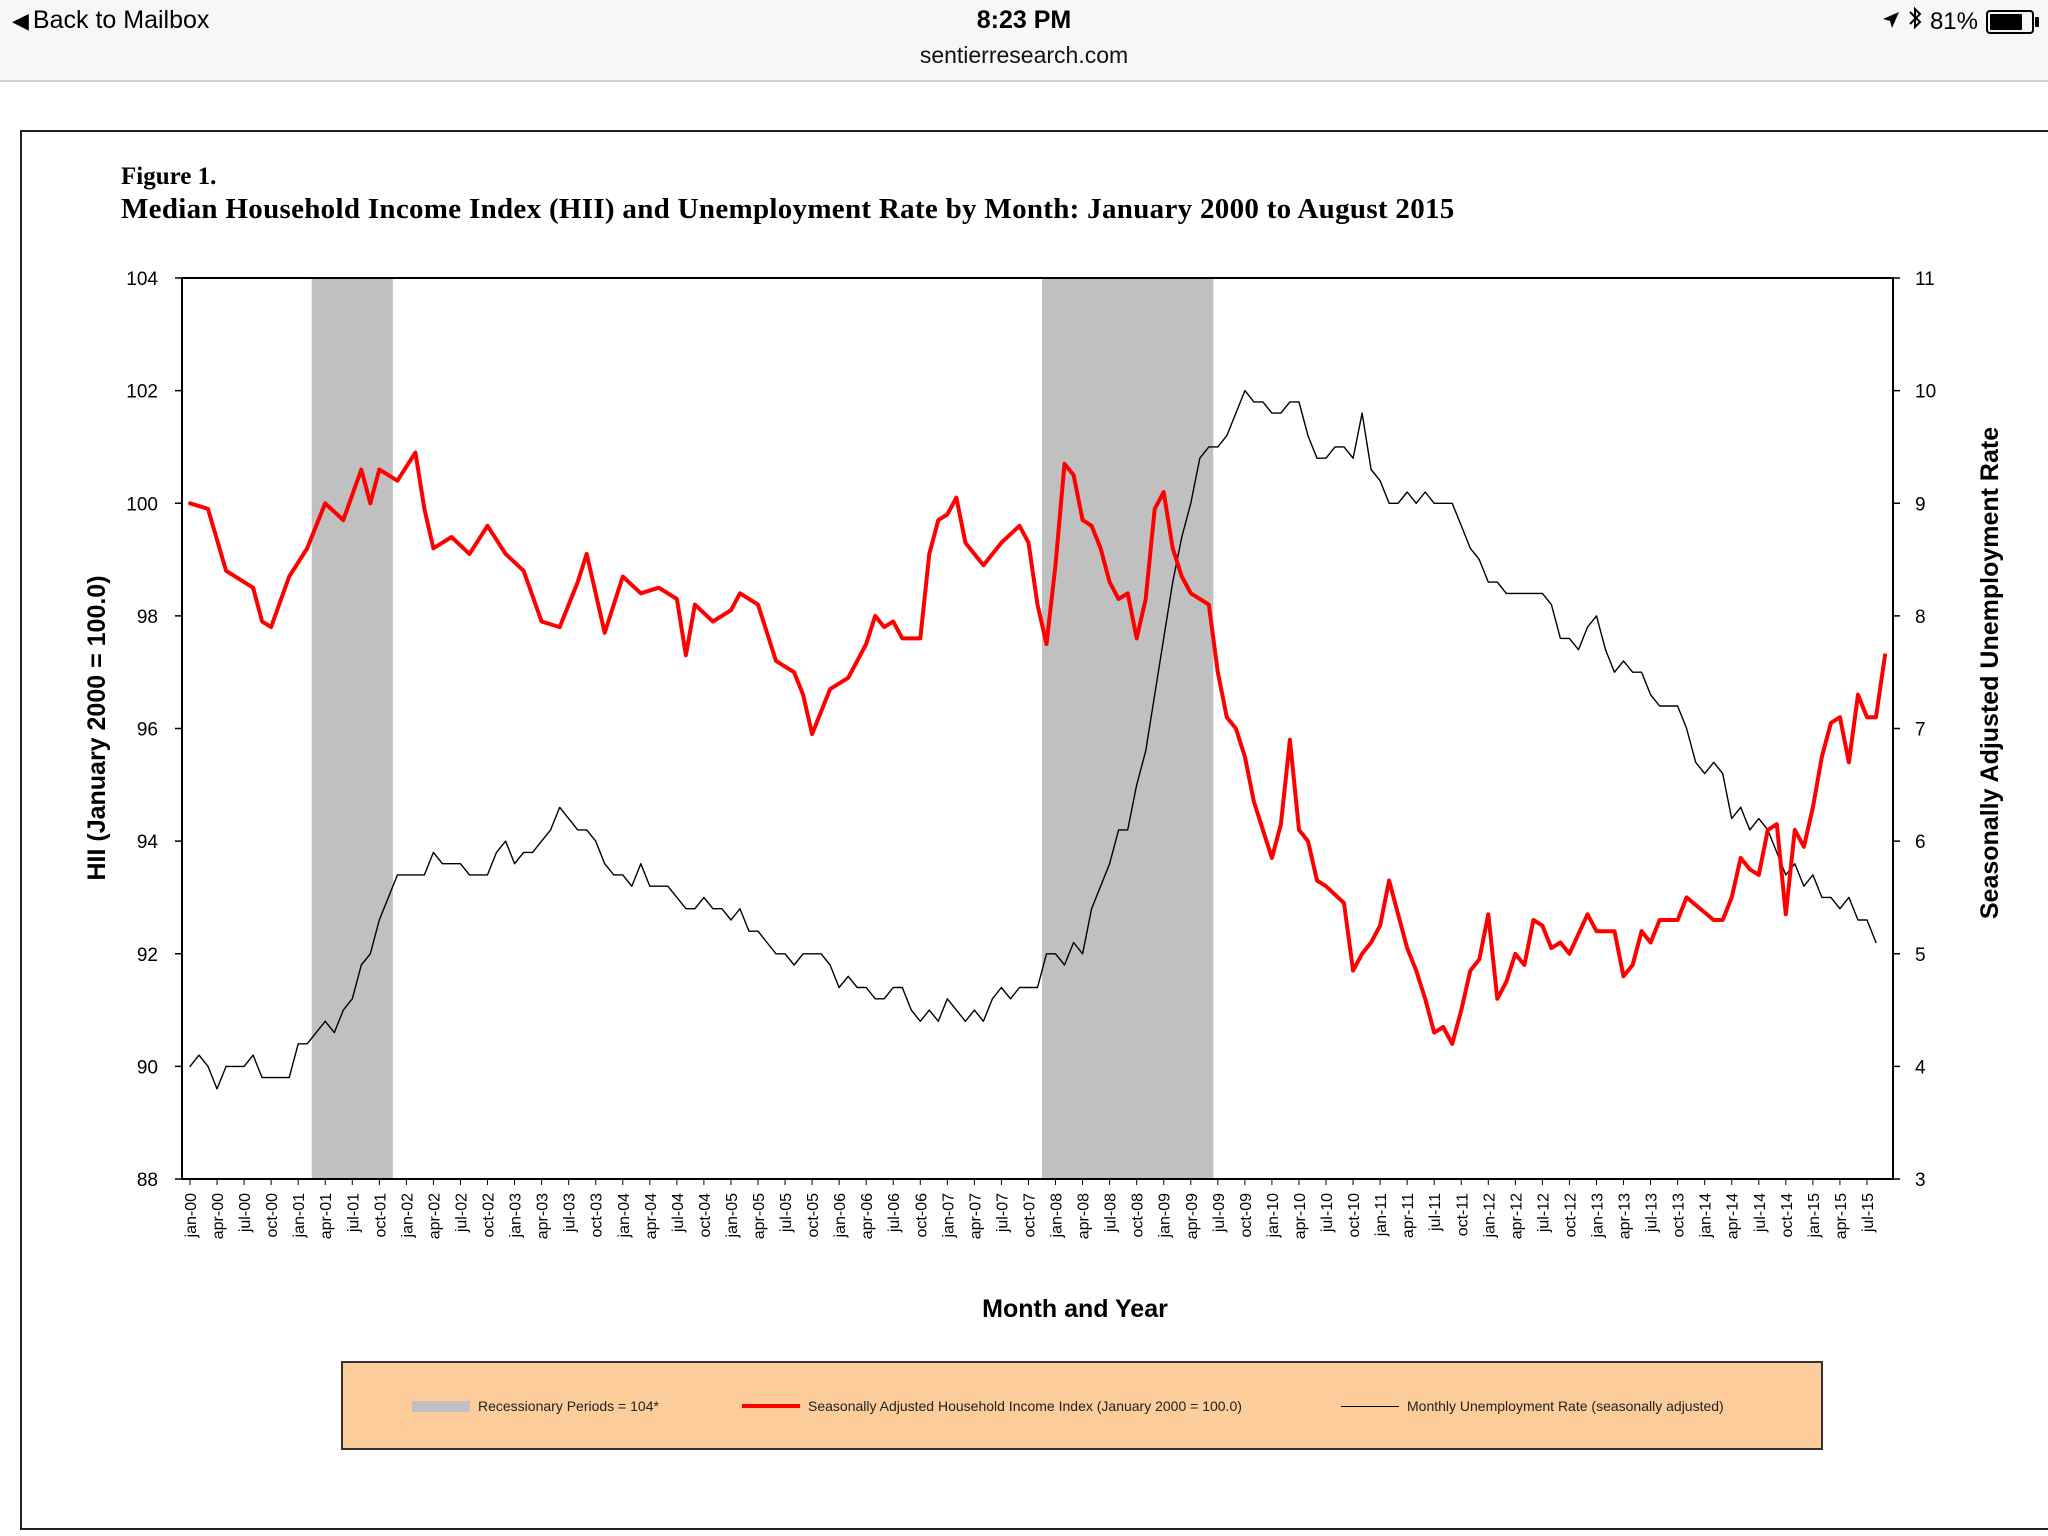  I want to click on x-tick-label: apr-11, so click(1408, 1215).